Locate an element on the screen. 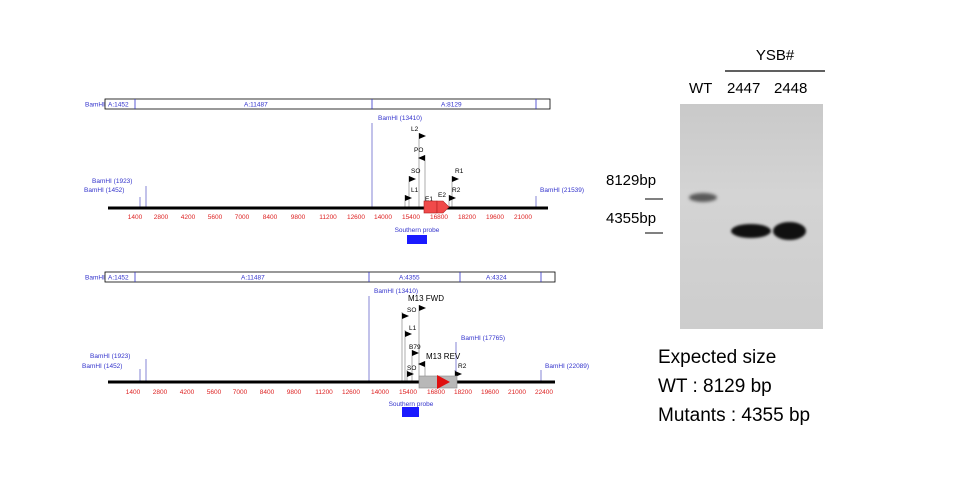 This screenshot has height=480, width=960. top-site-21539: BamHI (21539) is located at coordinates (562, 190).